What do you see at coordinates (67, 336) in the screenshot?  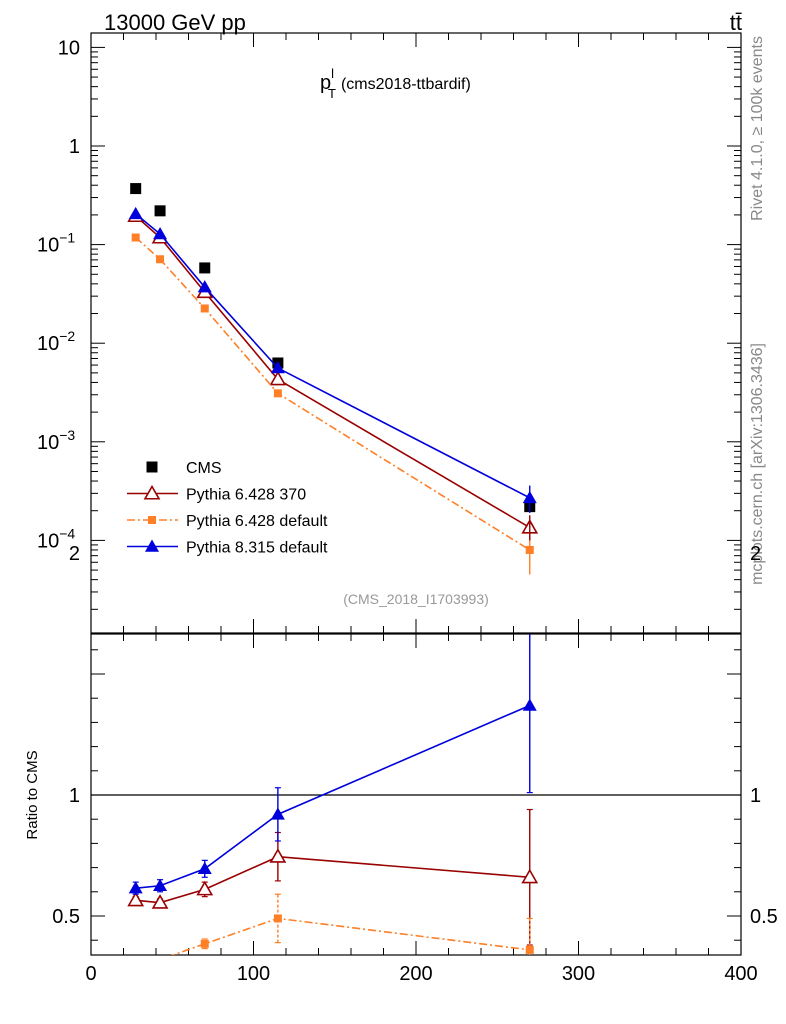 I see `y-tick-label-exponent: −2` at bounding box center [67, 336].